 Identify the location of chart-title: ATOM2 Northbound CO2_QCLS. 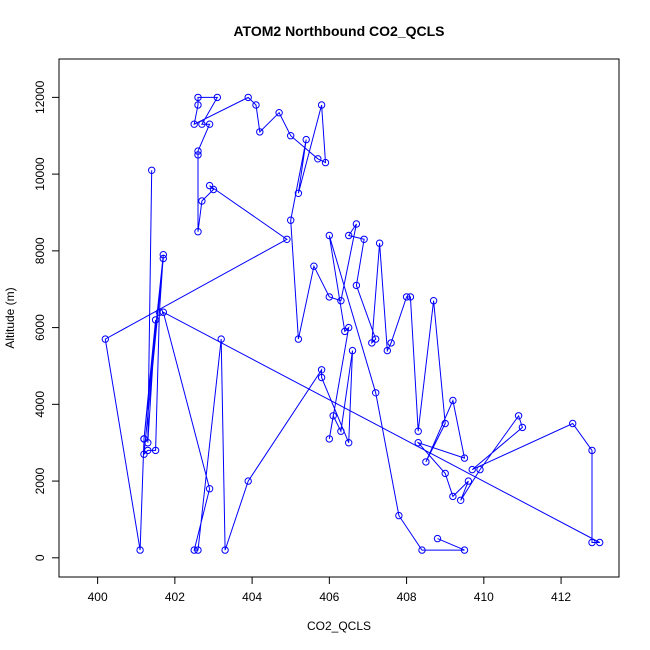
(338, 31).